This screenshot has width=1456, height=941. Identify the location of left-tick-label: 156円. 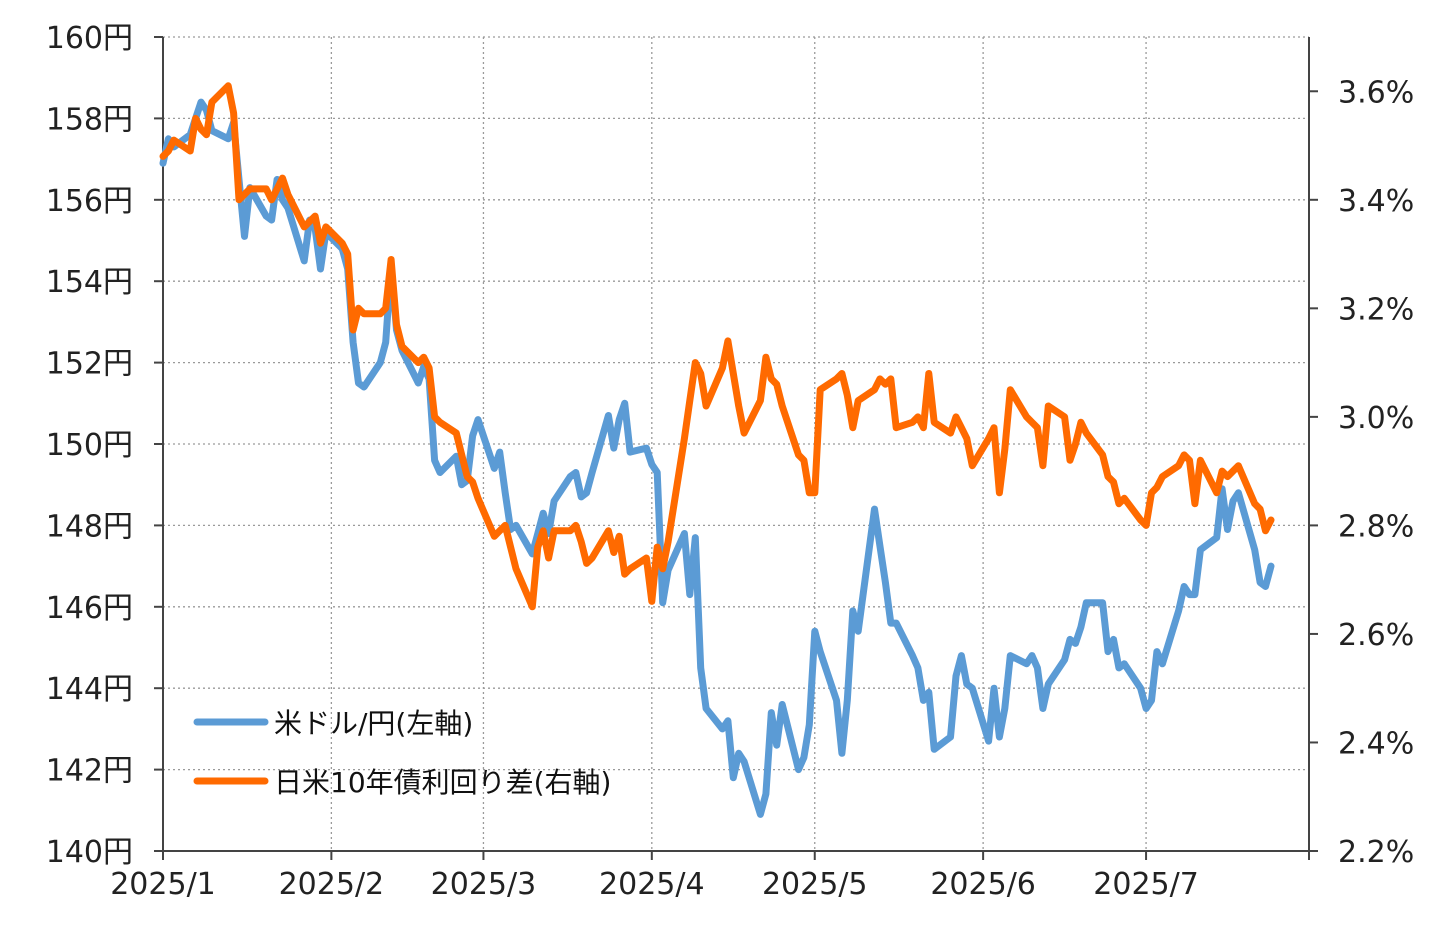
(89, 201).